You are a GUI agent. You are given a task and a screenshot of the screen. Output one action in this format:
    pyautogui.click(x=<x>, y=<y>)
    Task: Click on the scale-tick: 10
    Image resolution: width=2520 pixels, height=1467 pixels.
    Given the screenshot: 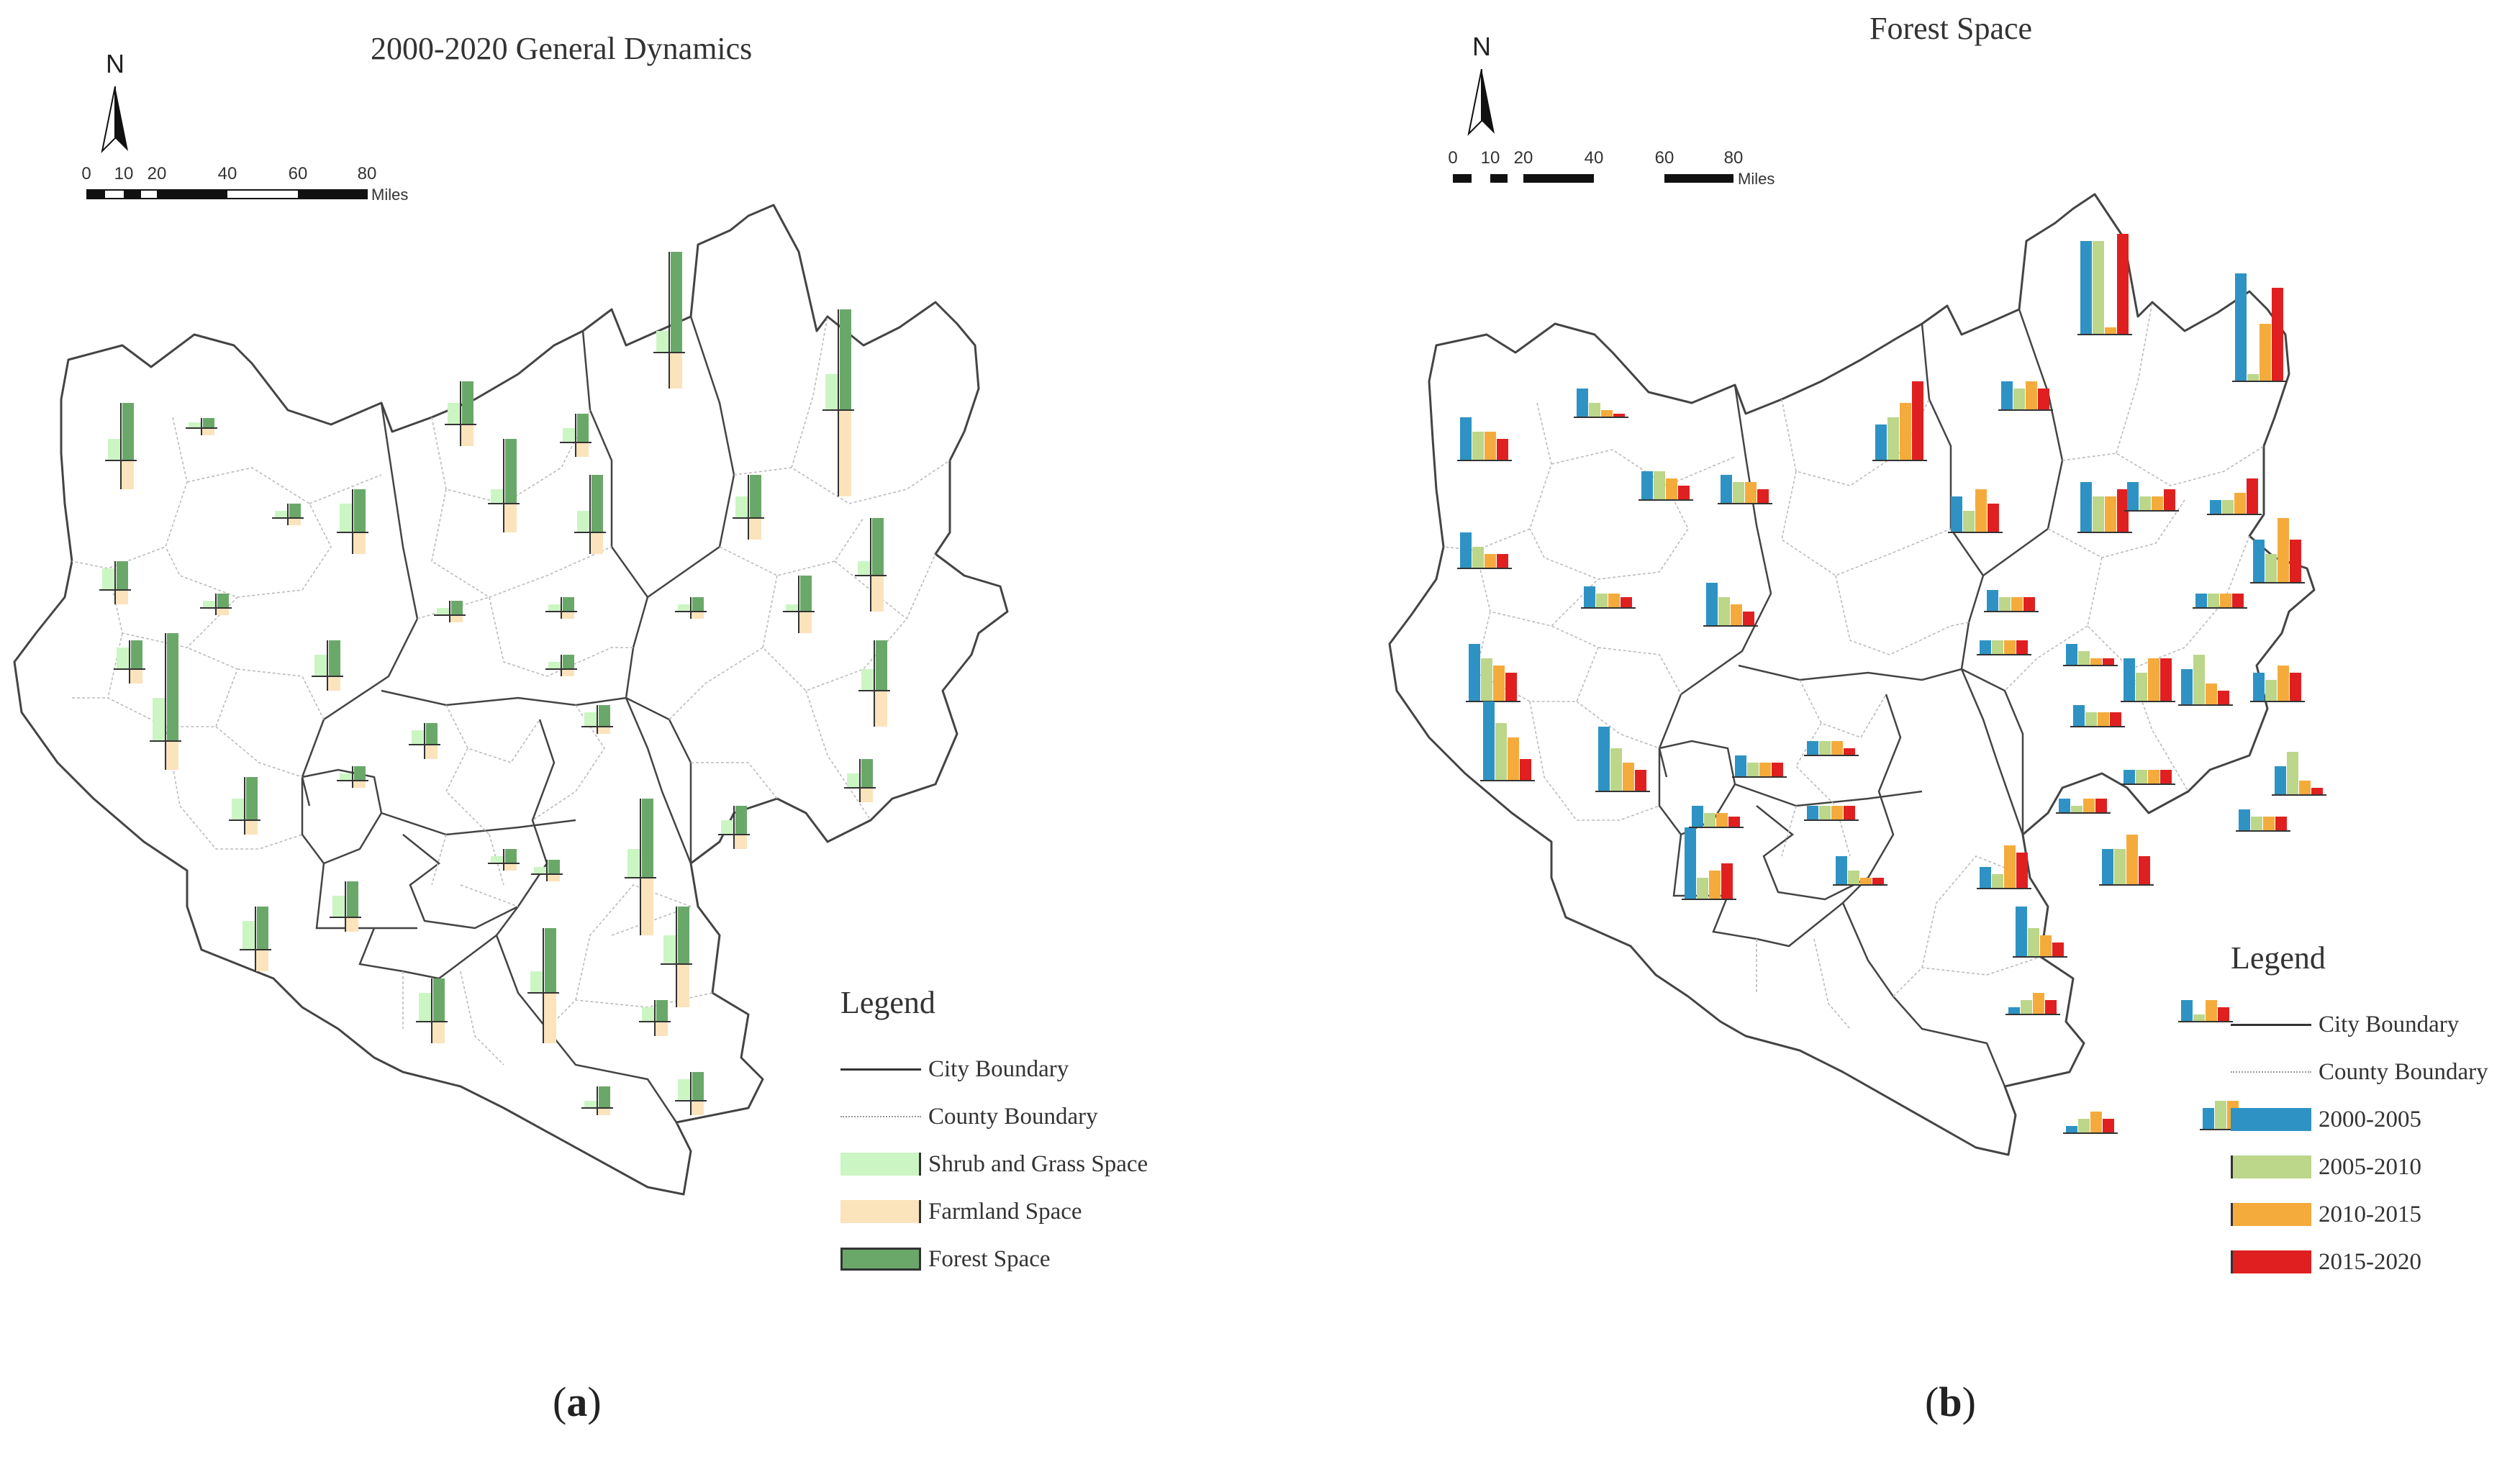 What is the action you would take?
    pyautogui.click(x=124, y=174)
    